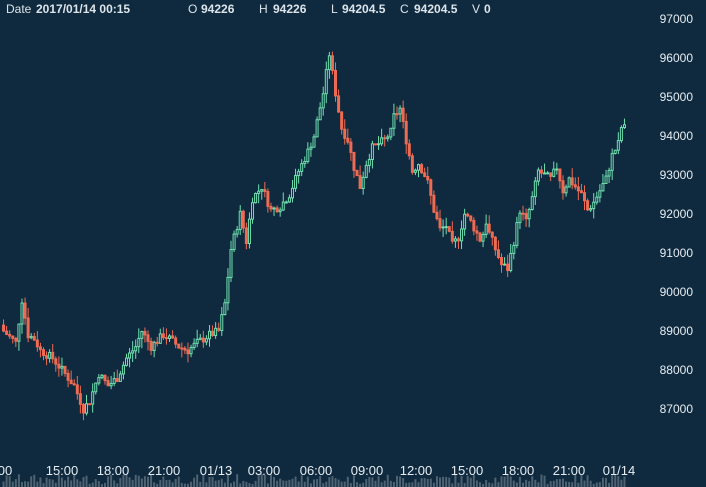 Image resolution: width=706 pixels, height=487 pixels. I want to click on x-tick-label: 21:00, so click(164, 470).